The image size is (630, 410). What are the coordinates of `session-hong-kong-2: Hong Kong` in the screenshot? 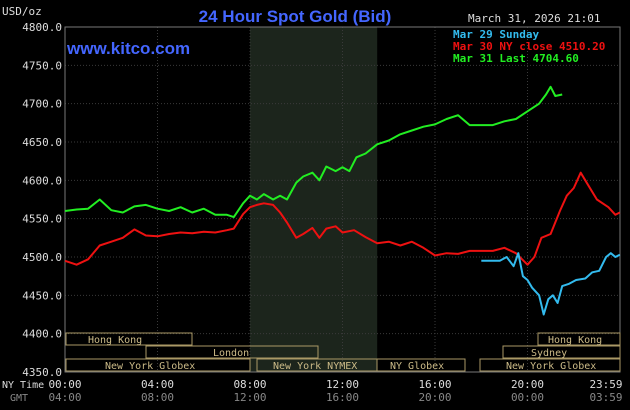 It's located at (579, 339).